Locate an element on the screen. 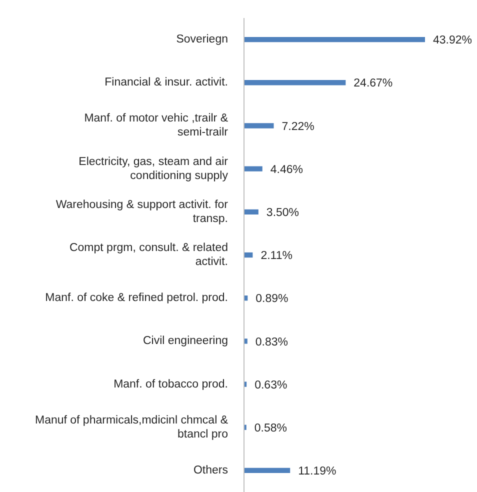 The height and width of the screenshot is (492, 477). data-label: 0.89% is located at coordinates (272, 299).